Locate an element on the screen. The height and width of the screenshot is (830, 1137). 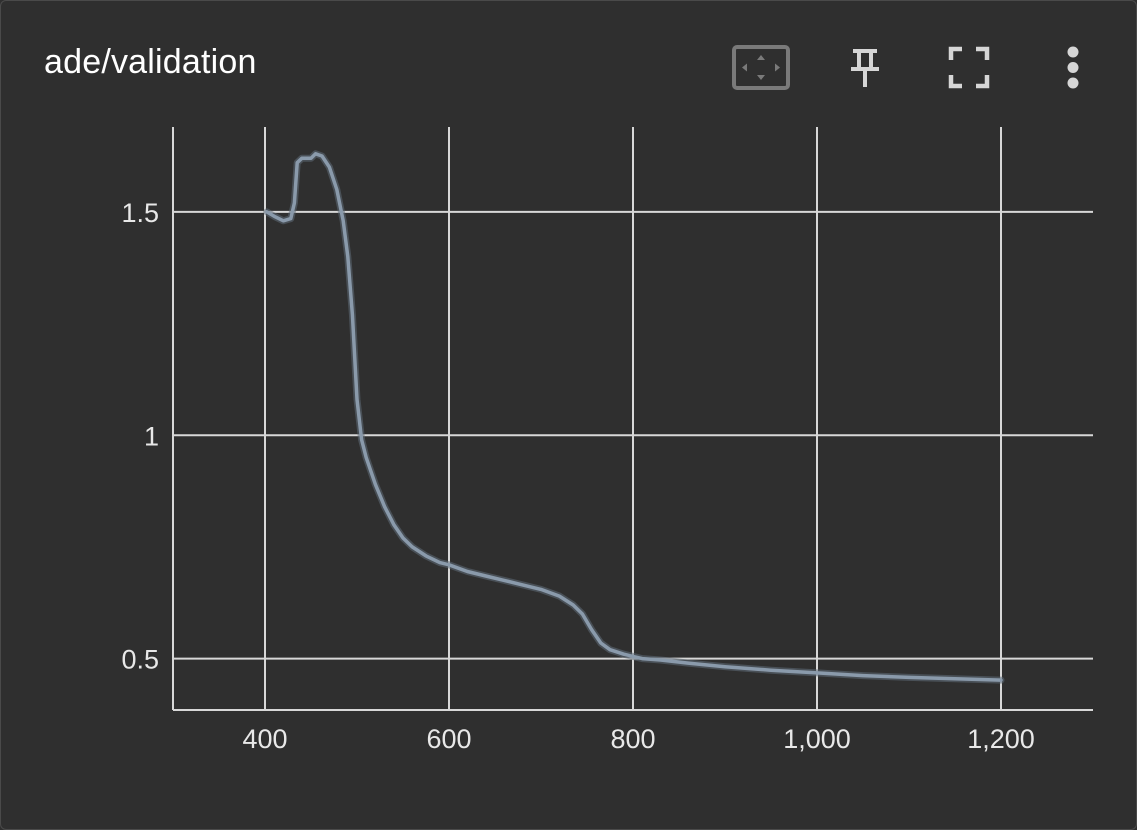
more-vert-icon is located at coordinates (1073, 67).